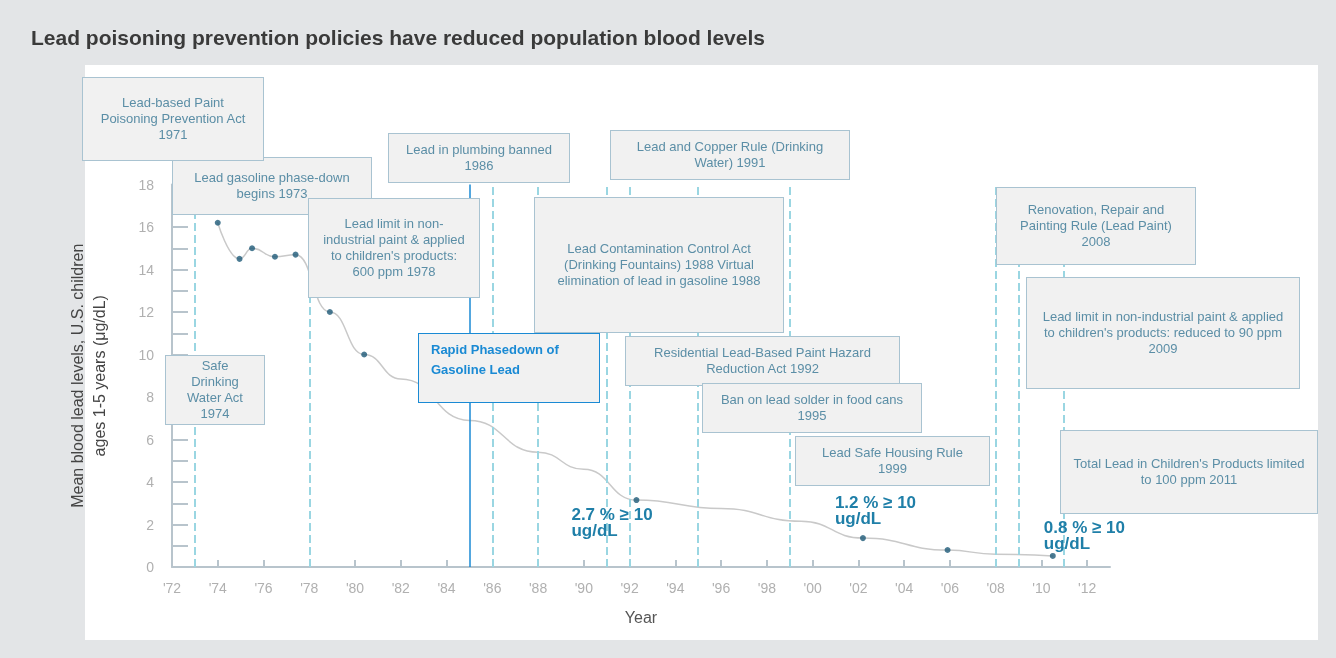 The image size is (1336, 658). Describe the element at coordinates (492, 588) in the screenshot. I see `x-tick-label: '86` at that location.